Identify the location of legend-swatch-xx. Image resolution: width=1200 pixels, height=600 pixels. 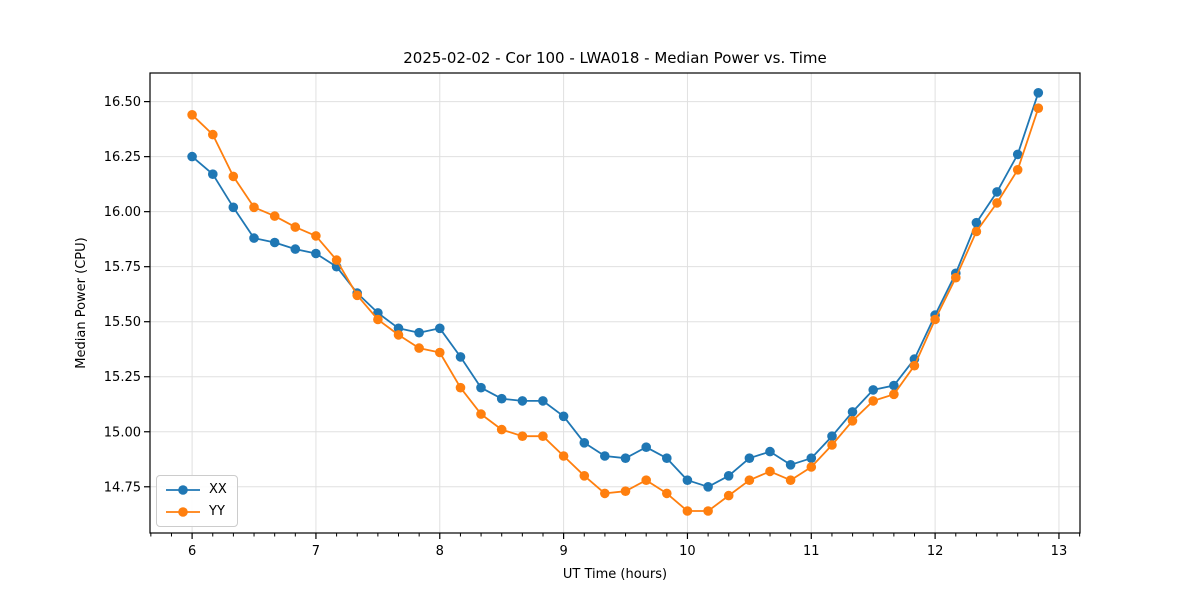
(183, 490).